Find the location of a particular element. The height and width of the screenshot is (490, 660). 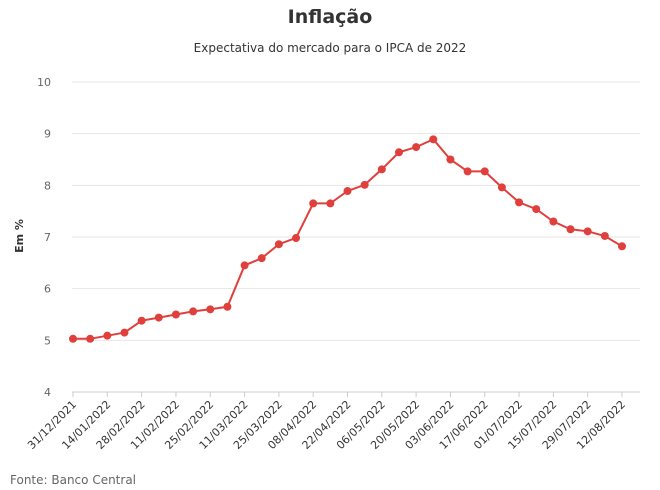

y-tick-label: 7 is located at coordinates (47, 237).